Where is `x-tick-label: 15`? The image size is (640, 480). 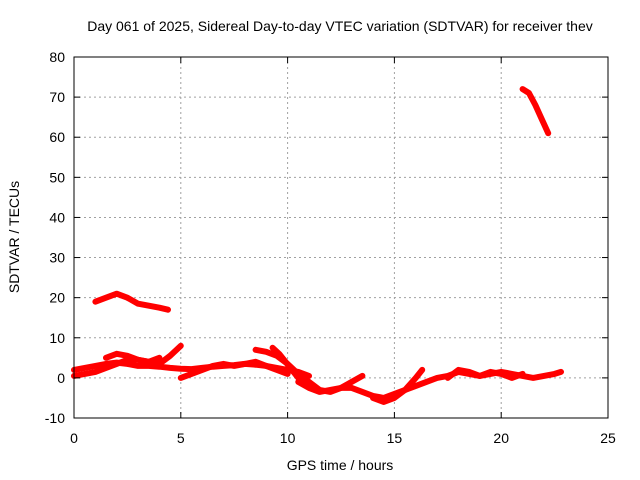
x-tick-label: 15 is located at coordinates (395, 438).